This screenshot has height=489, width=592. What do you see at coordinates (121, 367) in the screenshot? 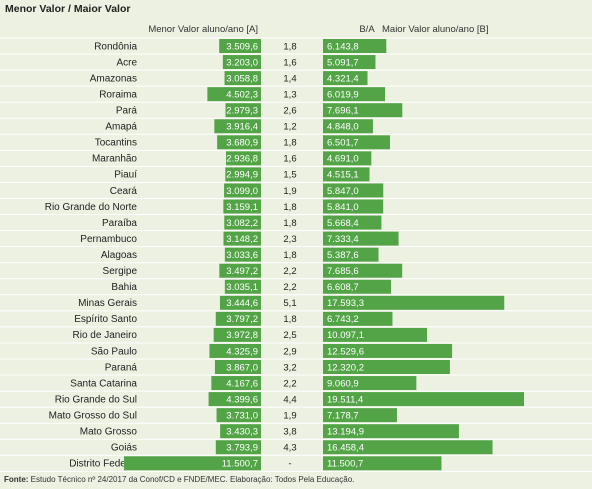
I see `state-label: Paraná` at bounding box center [121, 367].